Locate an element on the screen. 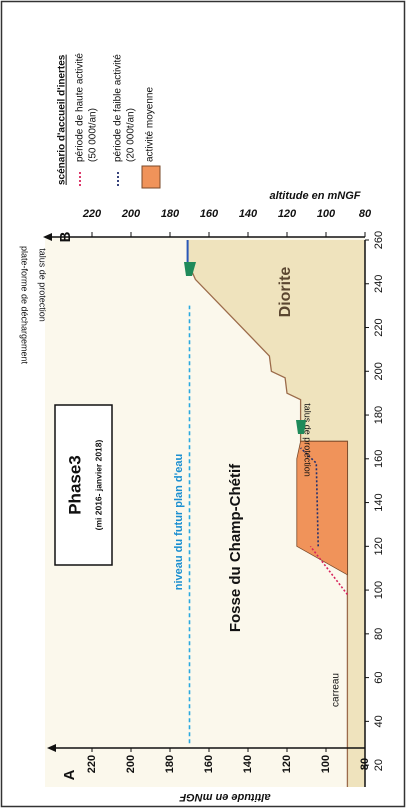  x-tick-label: 120 is located at coordinates (379, 546).